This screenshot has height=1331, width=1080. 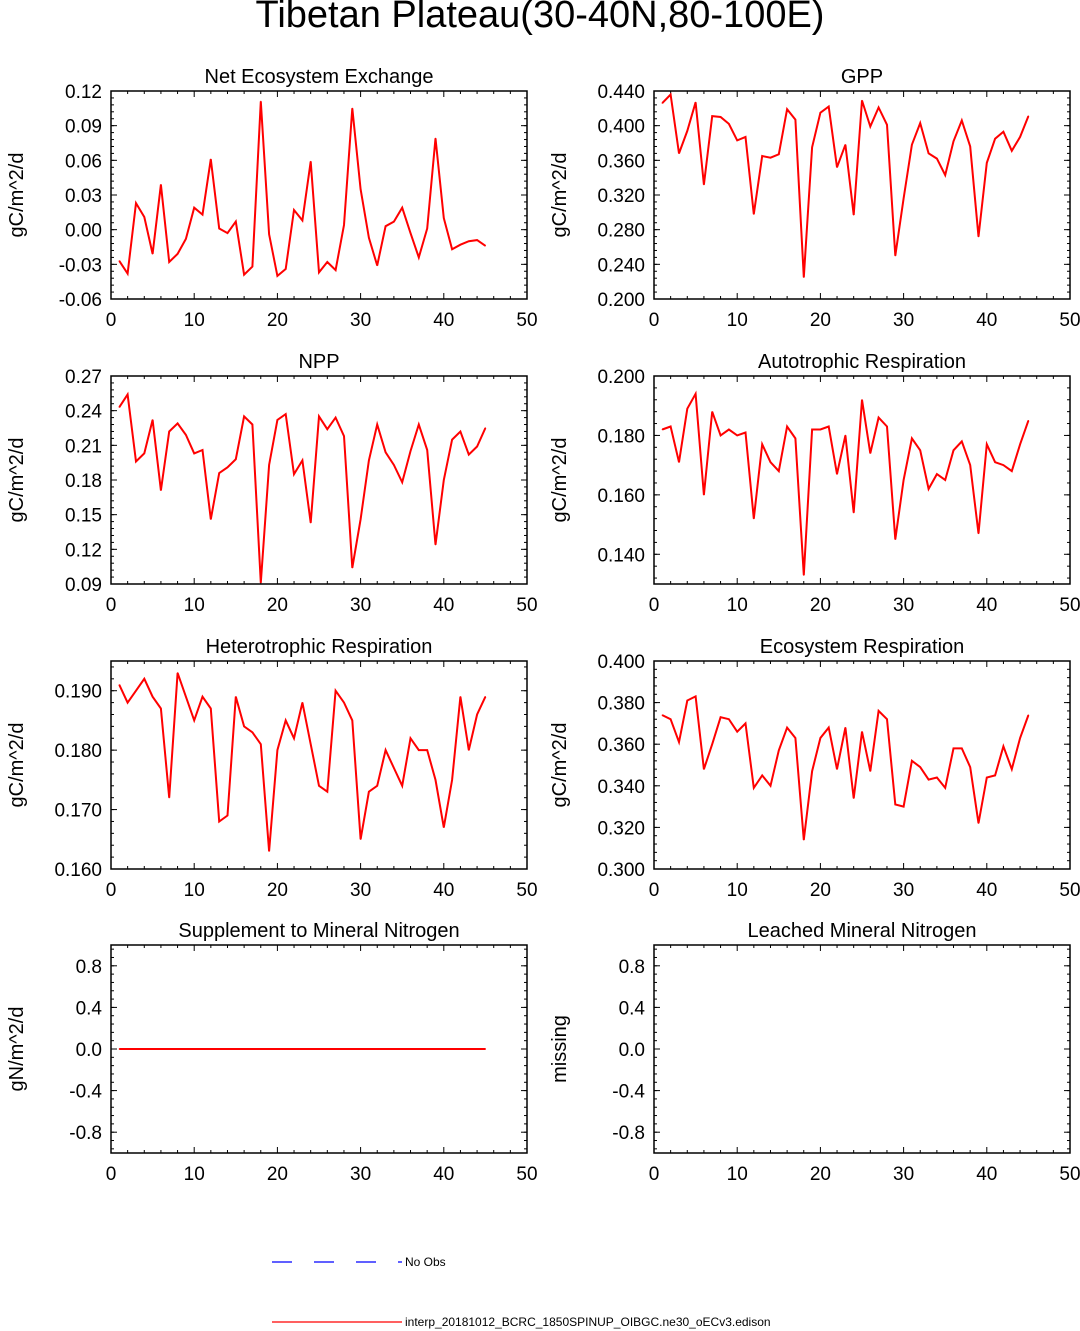 I want to click on y-tick-label: 0.09, so click(x=83, y=585).